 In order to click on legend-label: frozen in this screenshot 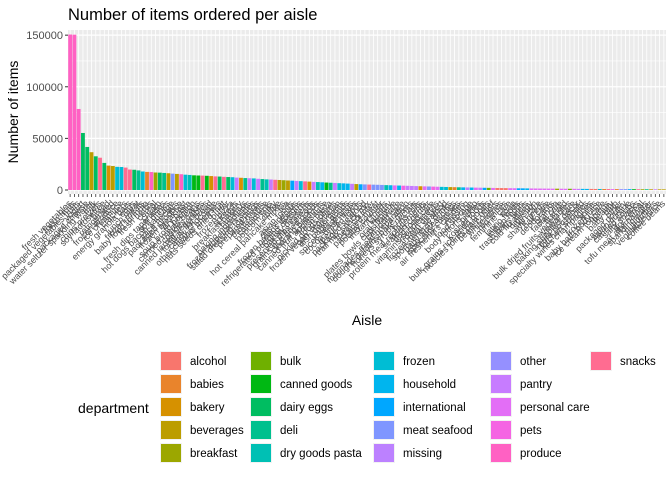, I will do `click(419, 362)`.